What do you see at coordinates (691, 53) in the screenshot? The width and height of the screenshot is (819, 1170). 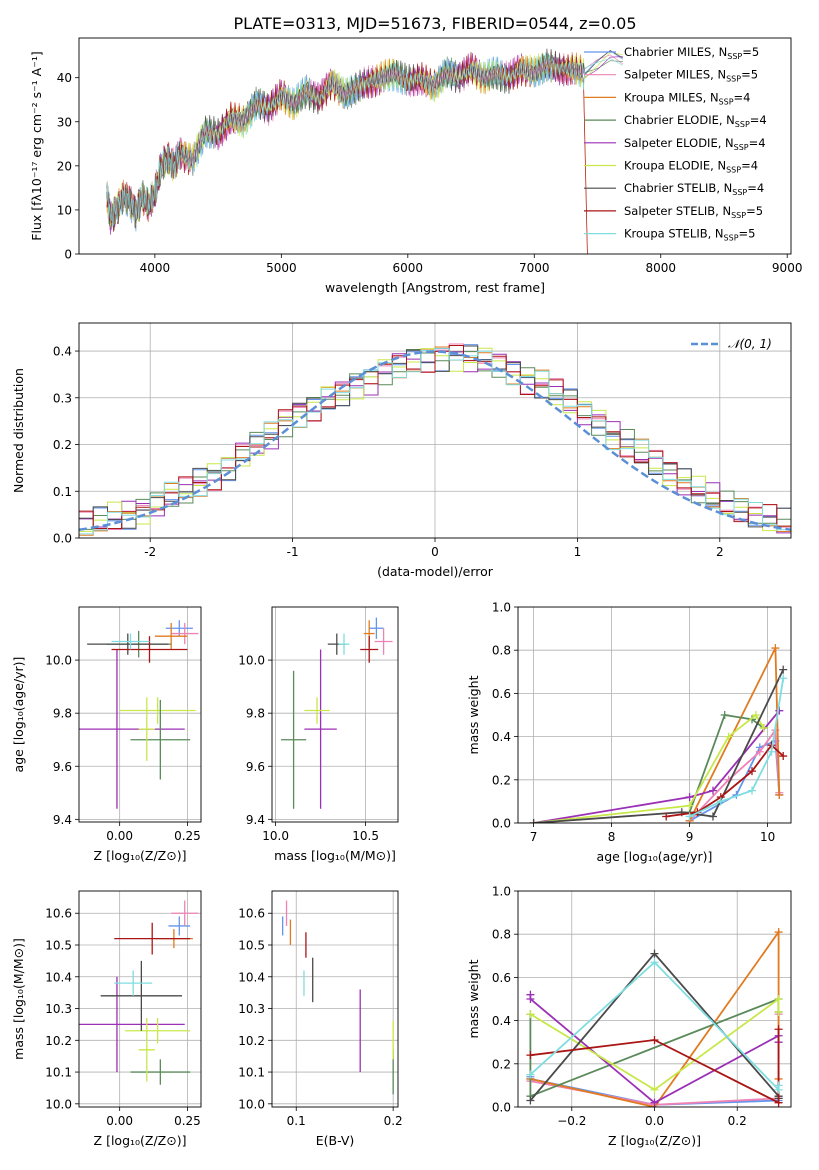 I see `legend-label-cm: Chabrier MILES, NSSP=5` at bounding box center [691, 53].